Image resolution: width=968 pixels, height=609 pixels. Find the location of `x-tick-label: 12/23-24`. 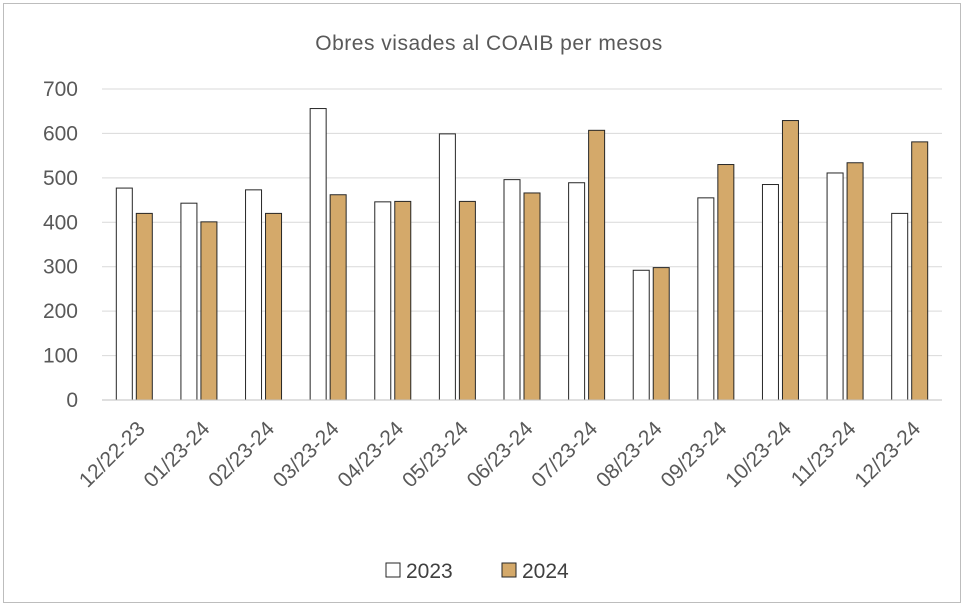

x-tick-label: 12/23-24 is located at coordinates (887, 454).